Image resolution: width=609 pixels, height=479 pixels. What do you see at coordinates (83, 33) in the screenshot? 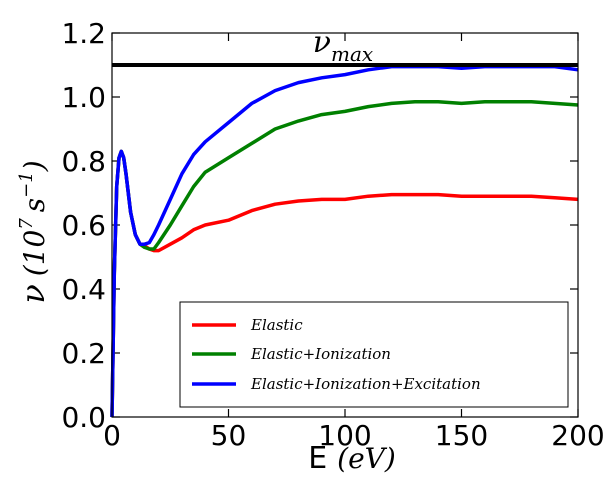
I see `y-tick-label: 1.2` at bounding box center [83, 33].